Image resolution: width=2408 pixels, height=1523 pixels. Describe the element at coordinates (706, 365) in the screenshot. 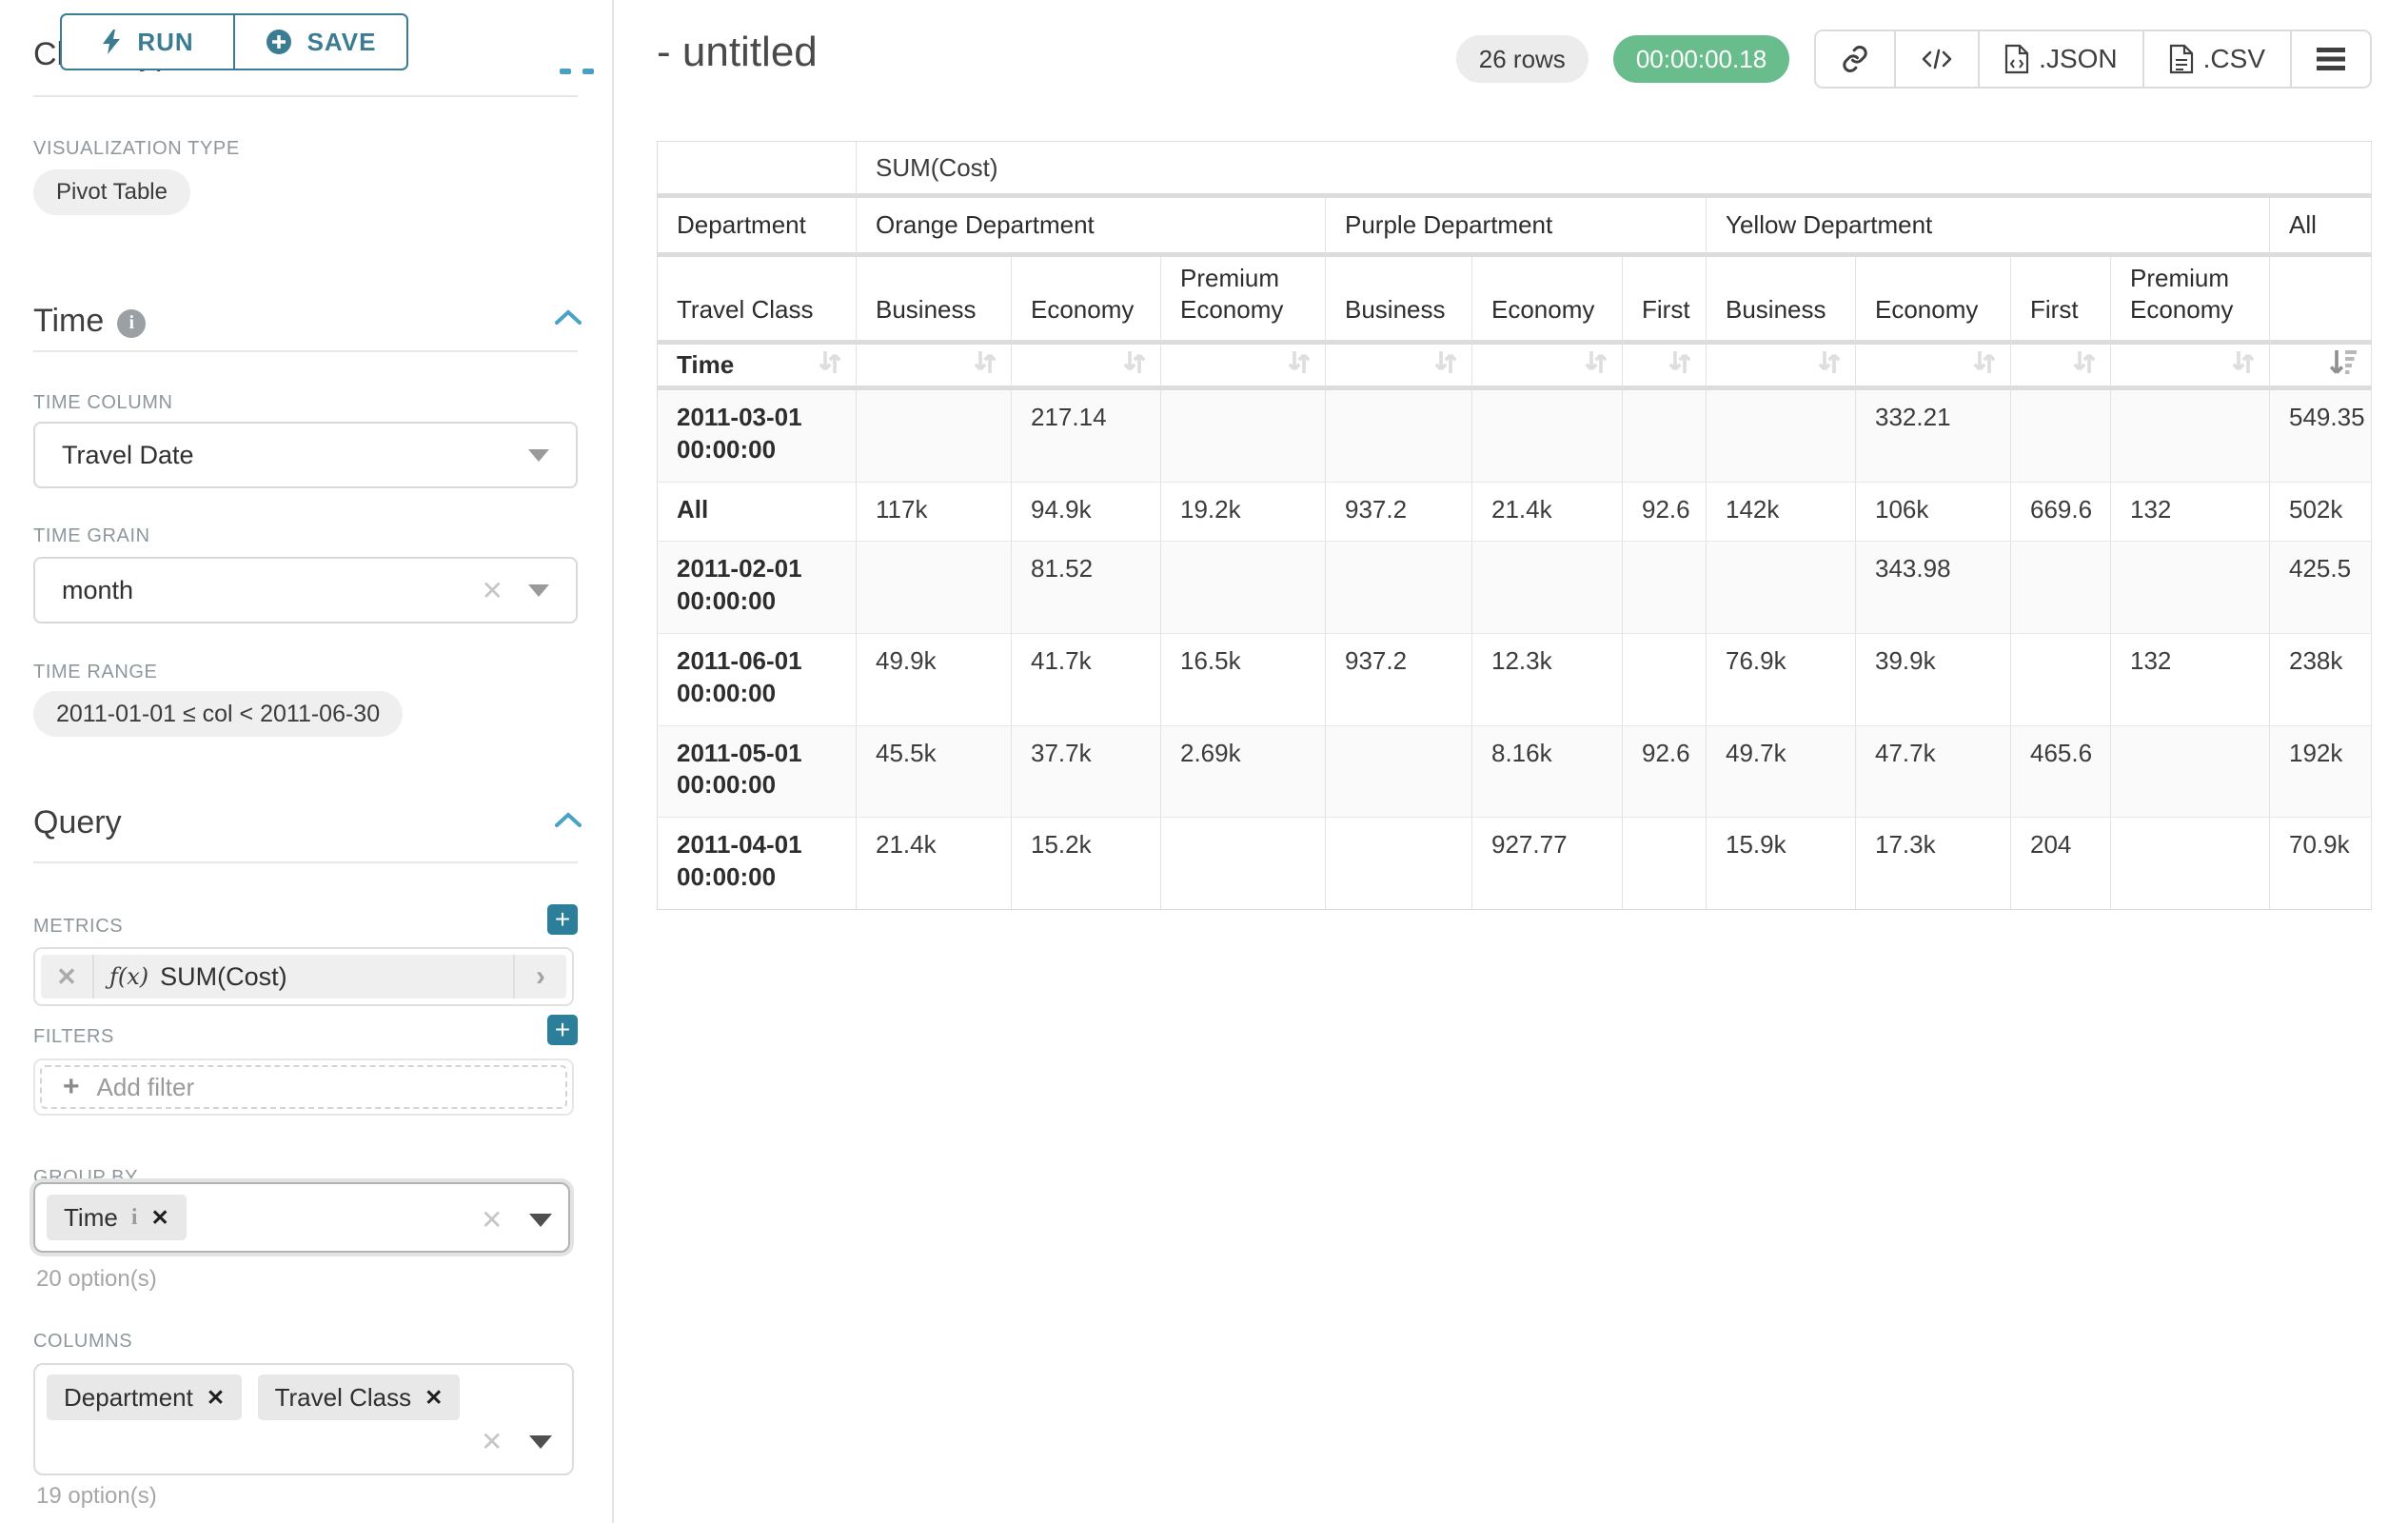

I see `row-dim-time: Time` at that location.